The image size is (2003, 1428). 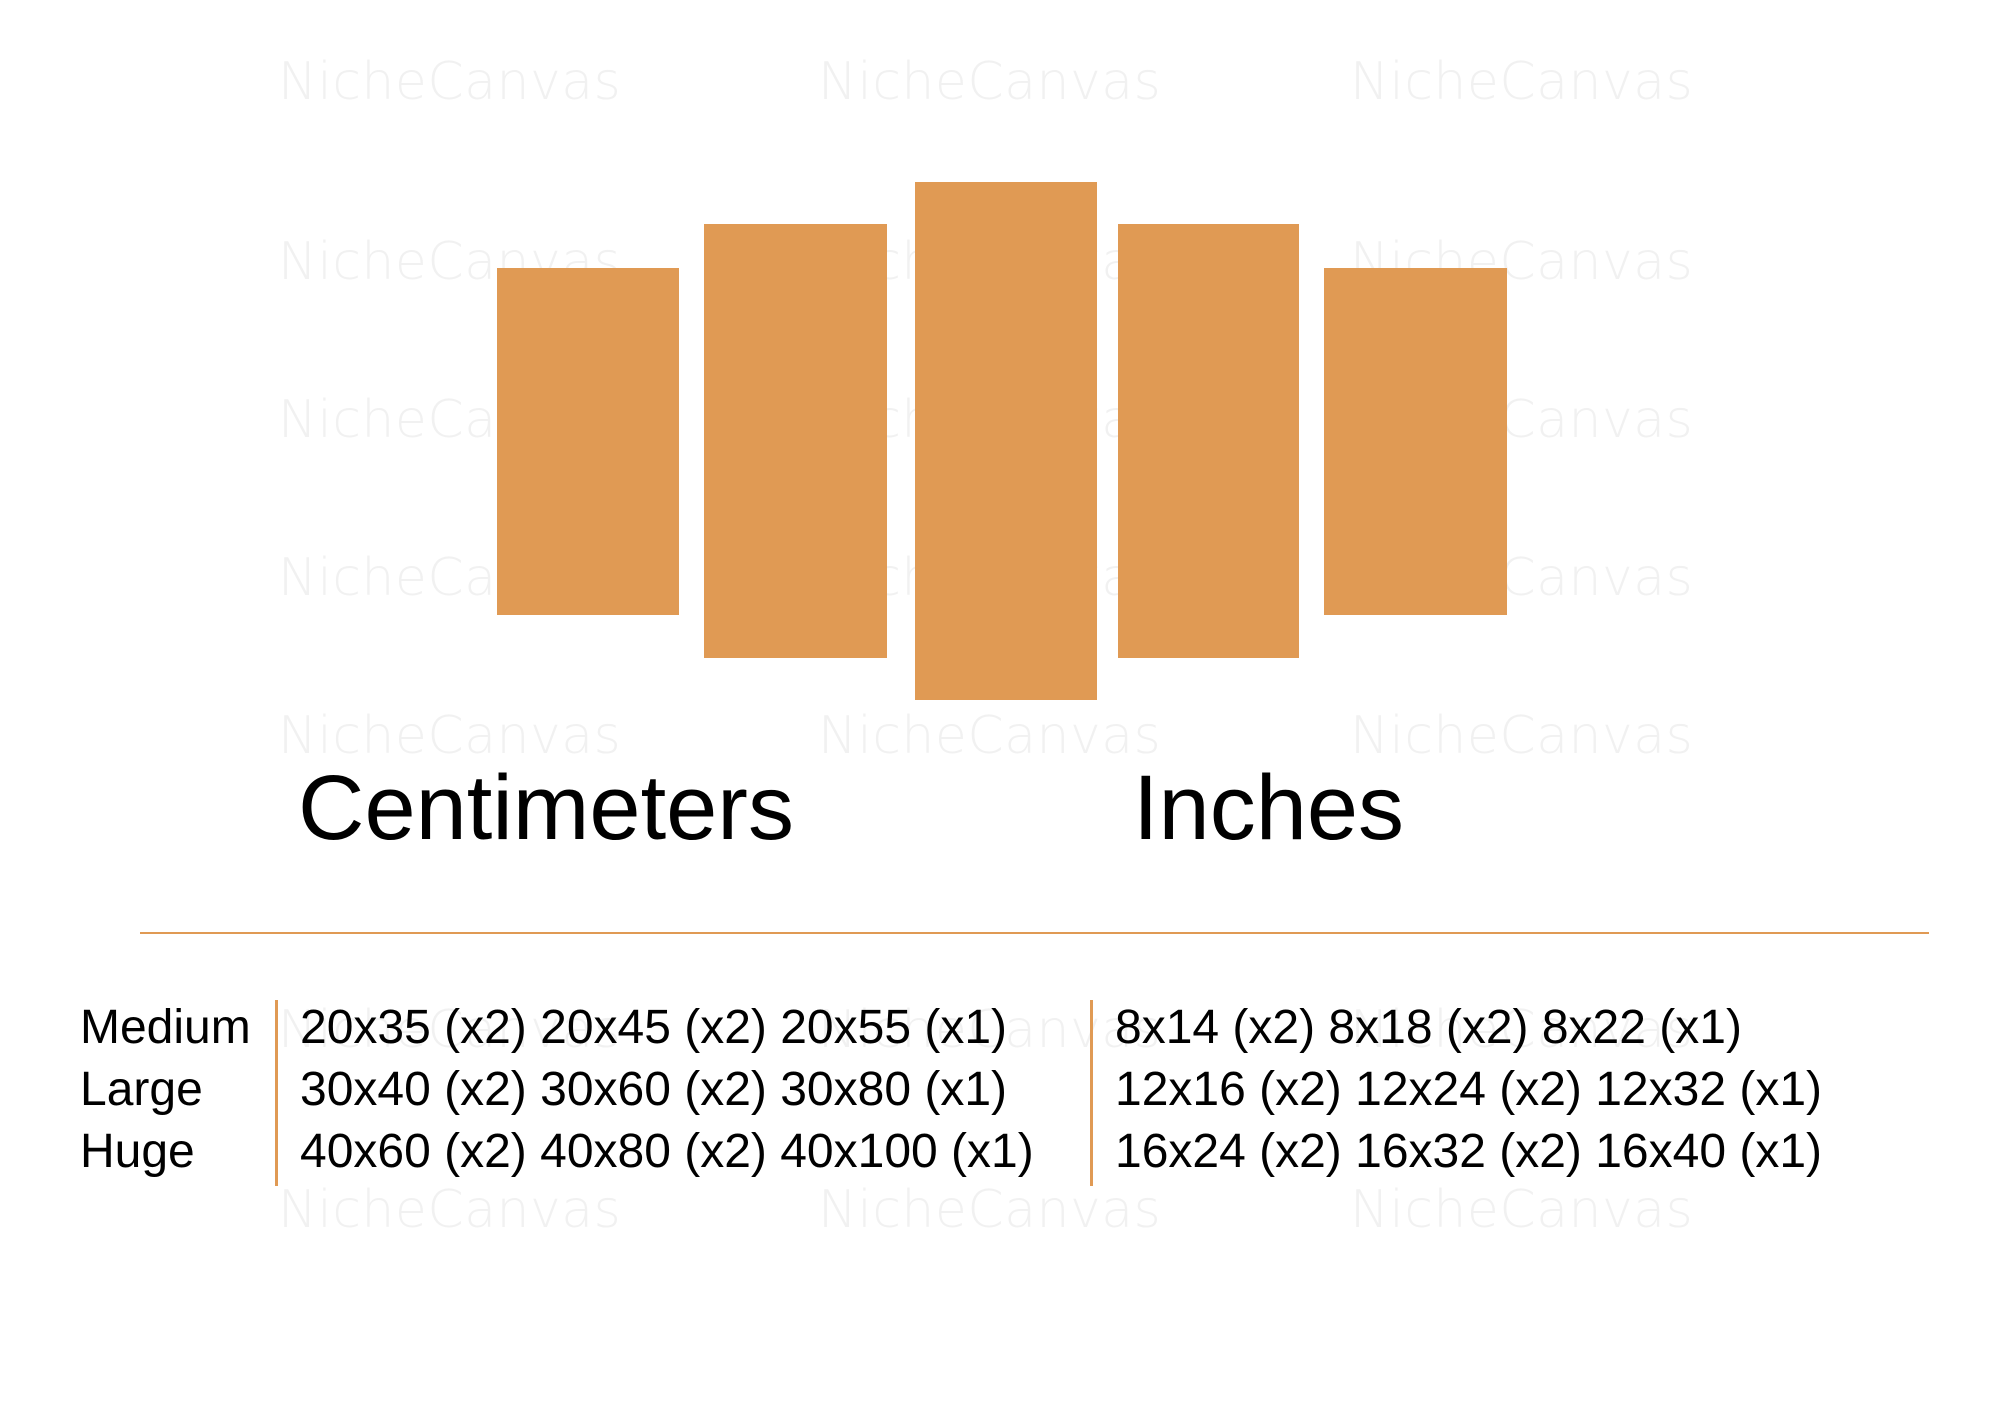 What do you see at coordinates (1269, 808) in the screenshot?
I see `heading-inches: Inches` at bounding box center [1269, 808].